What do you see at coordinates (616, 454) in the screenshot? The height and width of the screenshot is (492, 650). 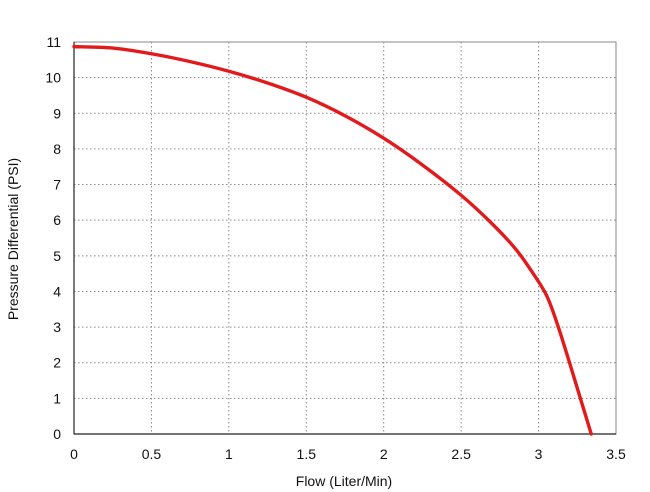 I see `x-tick-label: 3.5` at bounding box center [616, 454].